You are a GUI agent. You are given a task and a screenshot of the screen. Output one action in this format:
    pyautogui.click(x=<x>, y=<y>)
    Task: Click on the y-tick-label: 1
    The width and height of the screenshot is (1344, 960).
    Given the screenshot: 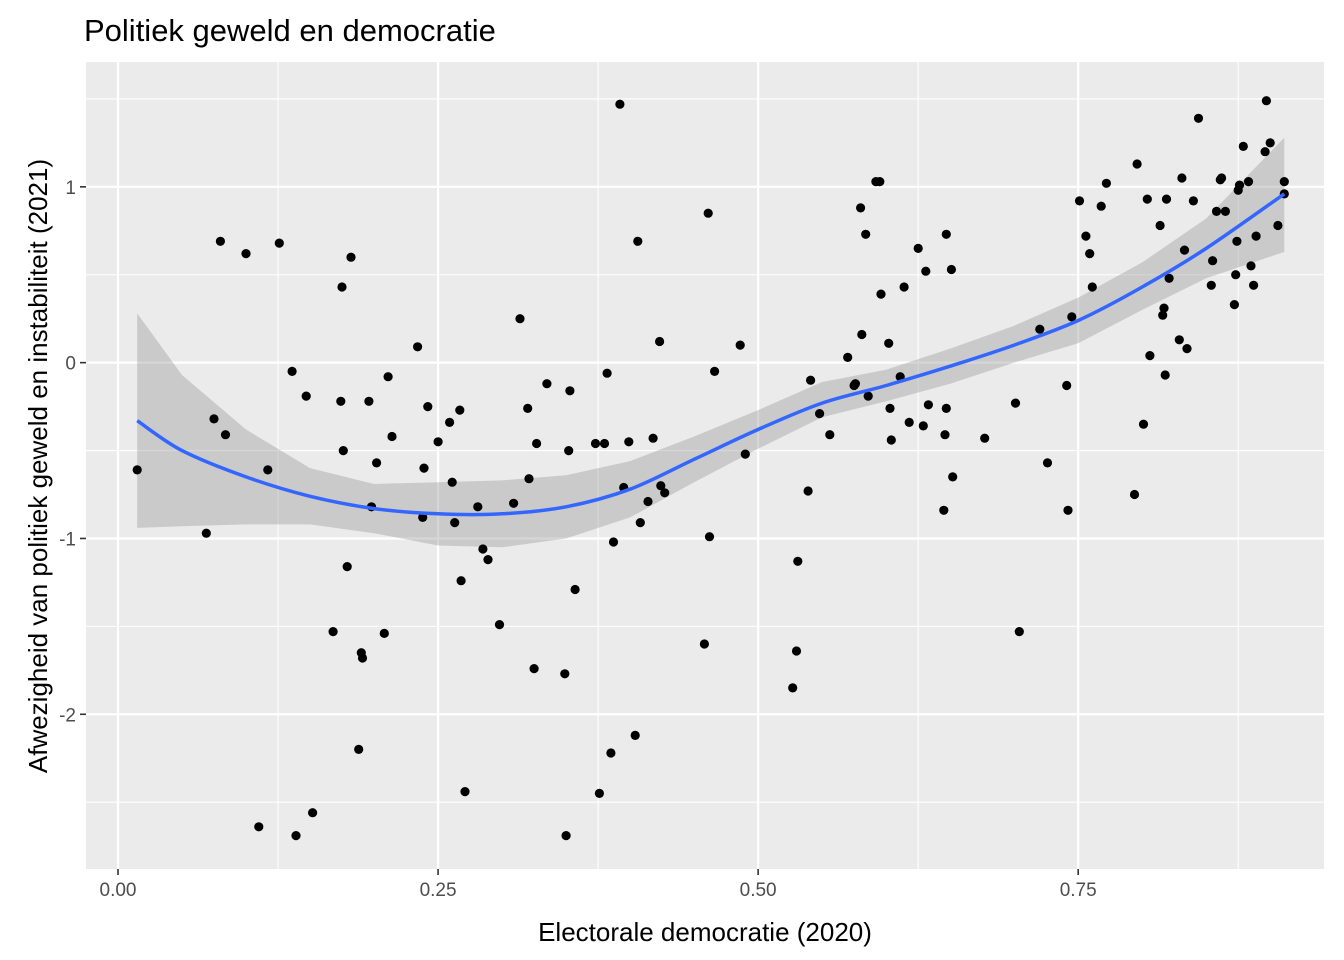 What is the action you would take?
    pyautogui.click(x=70, y=188)
    